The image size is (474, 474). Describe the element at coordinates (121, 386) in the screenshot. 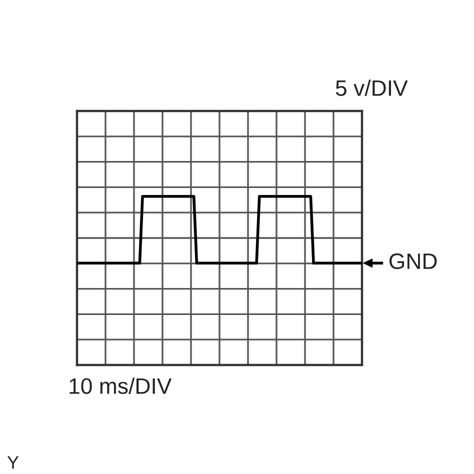

I see `text: 10 ms/DIV` at that location.